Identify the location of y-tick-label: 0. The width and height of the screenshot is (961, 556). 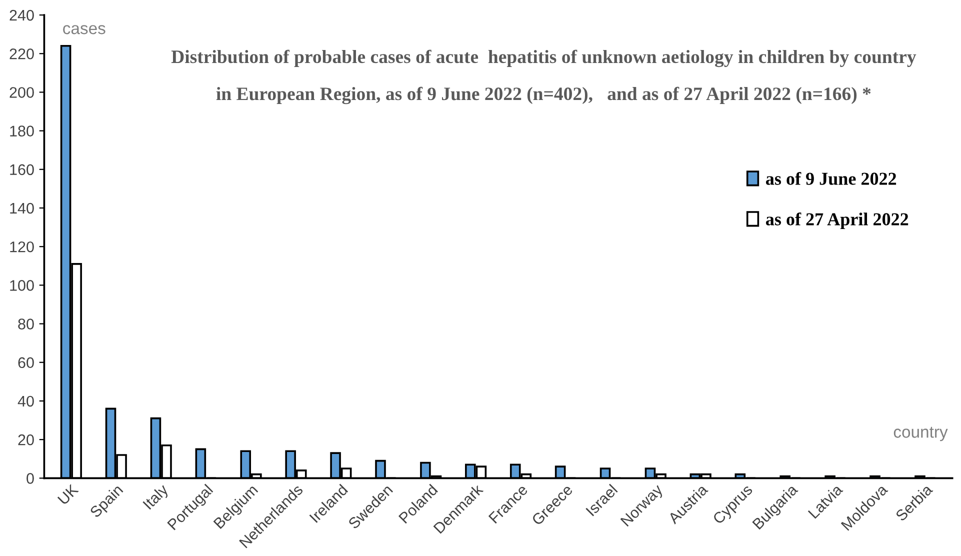
(30, 478).